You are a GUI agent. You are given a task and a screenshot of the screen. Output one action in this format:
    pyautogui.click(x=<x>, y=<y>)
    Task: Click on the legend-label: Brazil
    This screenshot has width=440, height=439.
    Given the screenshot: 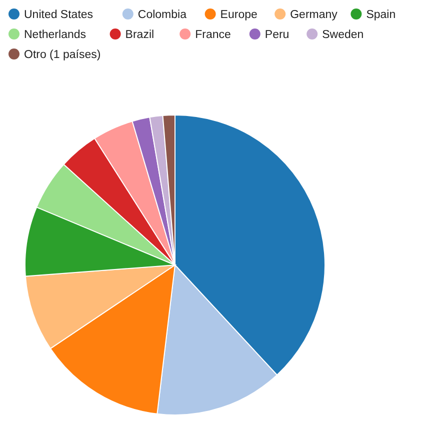 What is the action you would take?
    pyautogui.click(x=139, y=35)
    